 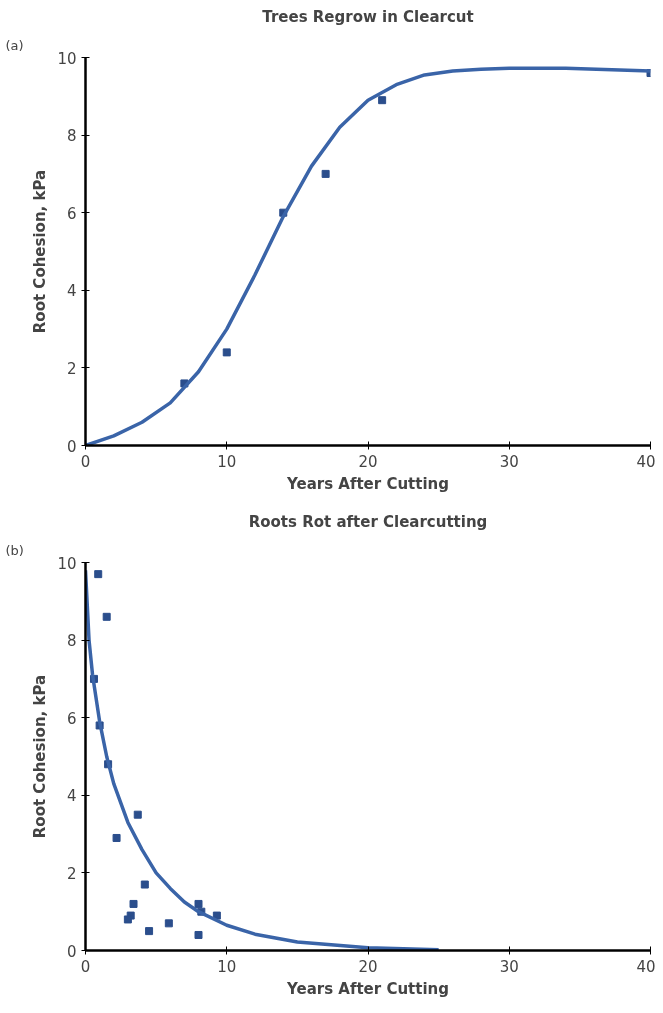 What do you see at coordinates (368, 521) in the screenshot?
I see `chart-title: Roots Rot after Clearcutting` at bounding box center [368, 521].